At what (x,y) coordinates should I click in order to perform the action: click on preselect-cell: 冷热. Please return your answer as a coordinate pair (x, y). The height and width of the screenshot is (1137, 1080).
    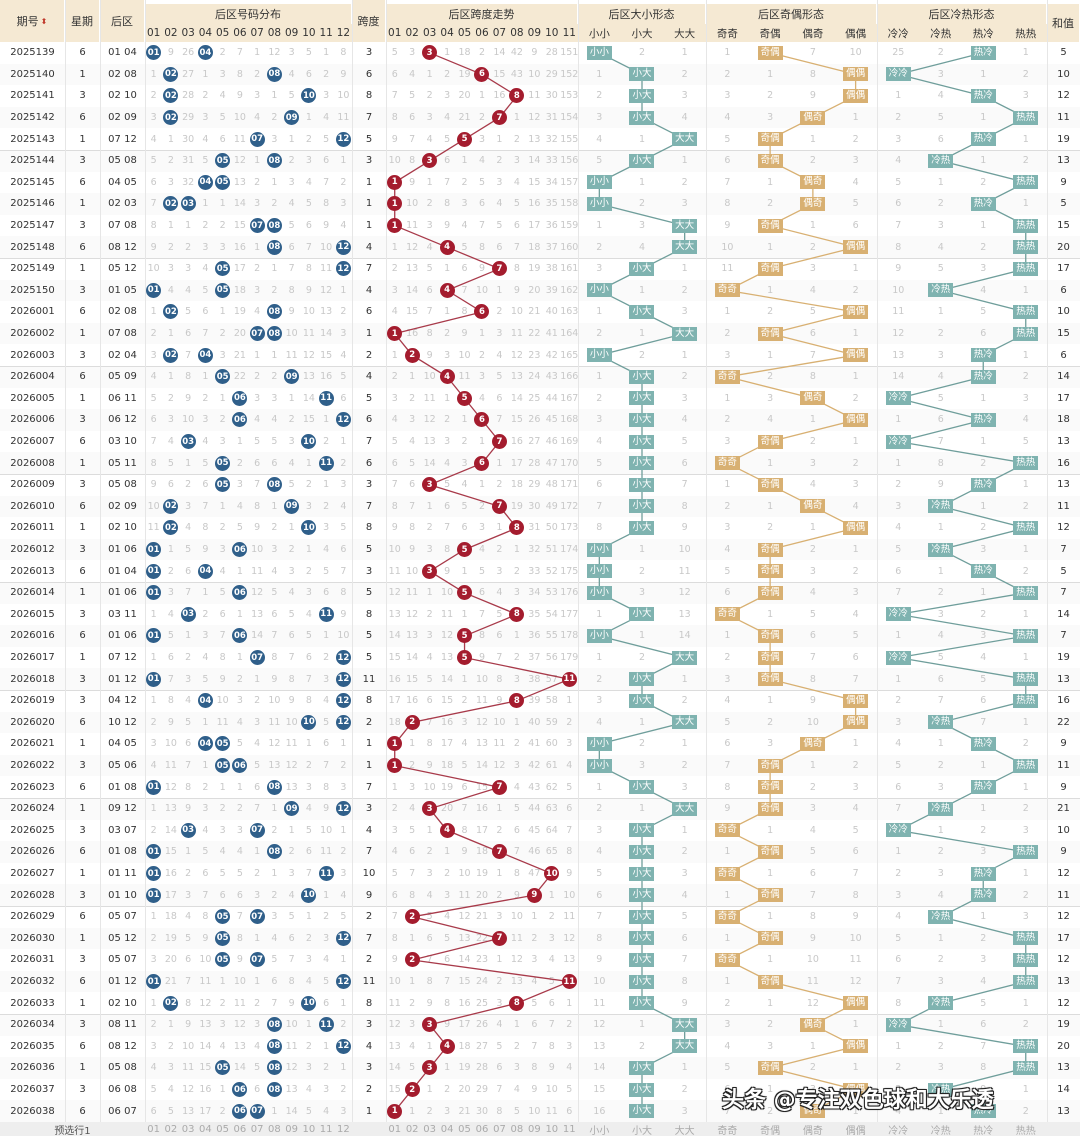
    Looking at the image, I should click on (940, 1129).